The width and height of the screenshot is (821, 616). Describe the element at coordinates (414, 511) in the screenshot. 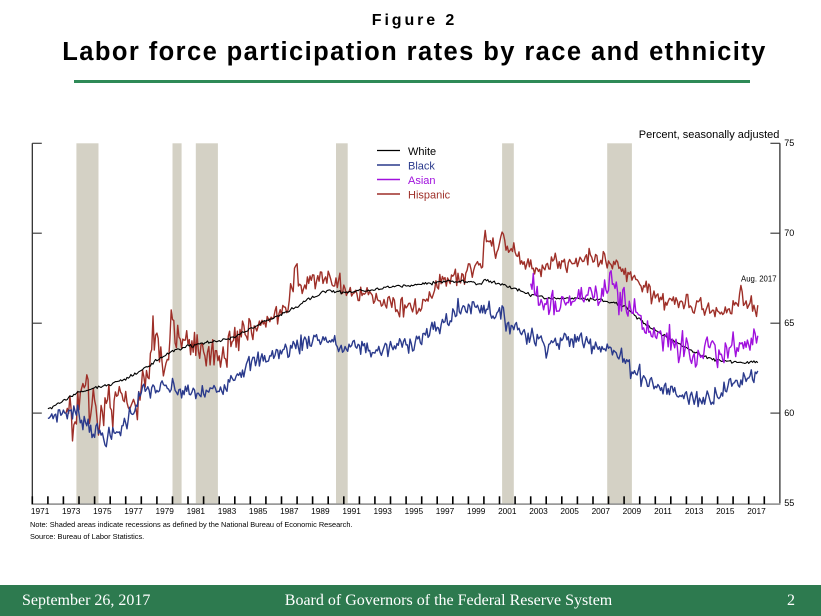

I see `svg-text: 1995` at that location.